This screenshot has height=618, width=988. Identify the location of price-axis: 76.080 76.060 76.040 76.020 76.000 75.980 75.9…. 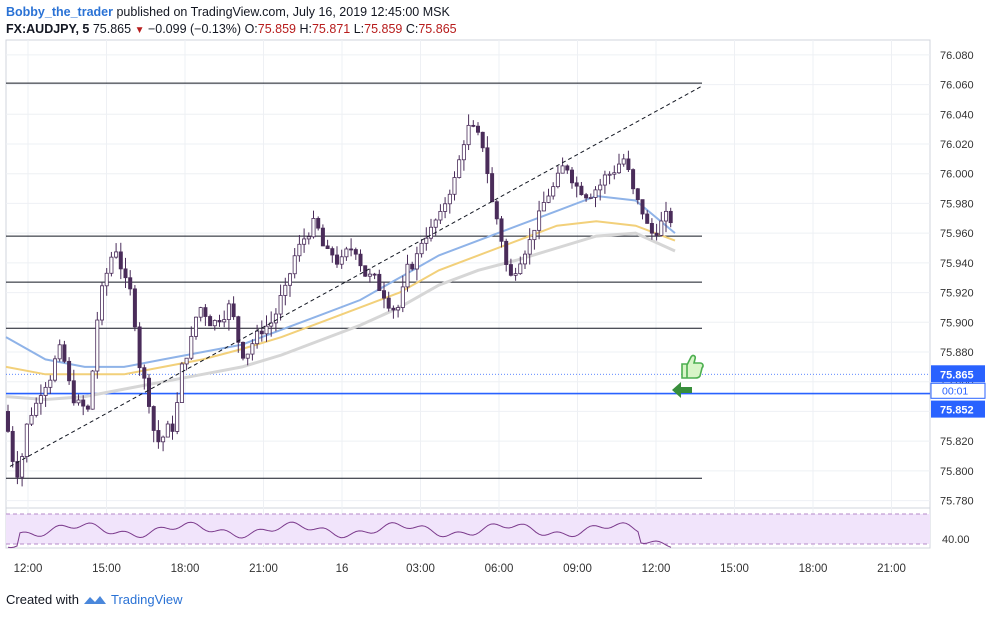
(958, 279).